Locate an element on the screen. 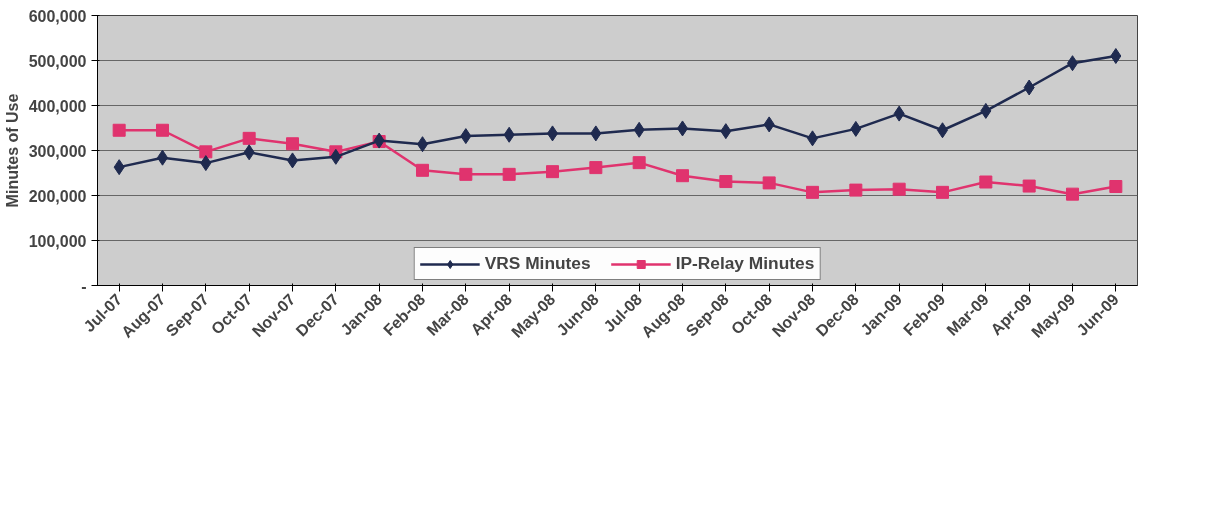  y-tick-label: 200,000 is located at coordinates (57, 196).